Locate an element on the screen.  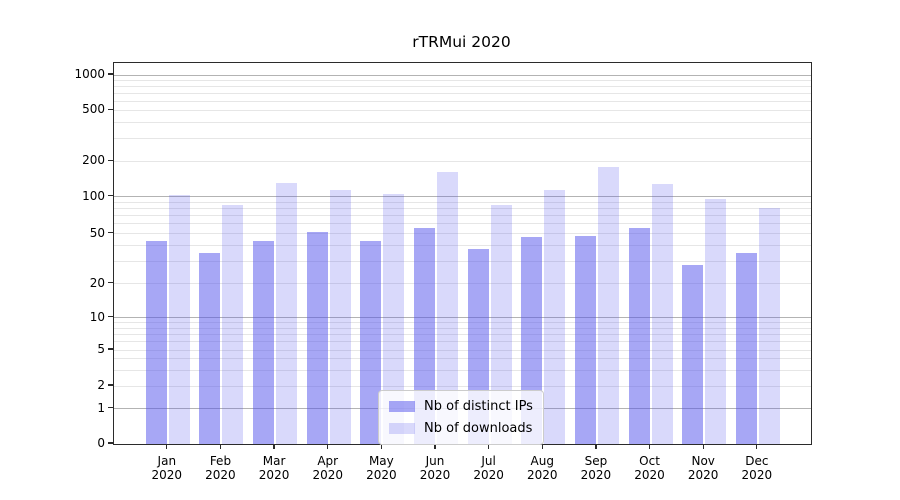
legend-label-distinct-ips: Nb of distinct IPs is located at coordinates (478, 406).